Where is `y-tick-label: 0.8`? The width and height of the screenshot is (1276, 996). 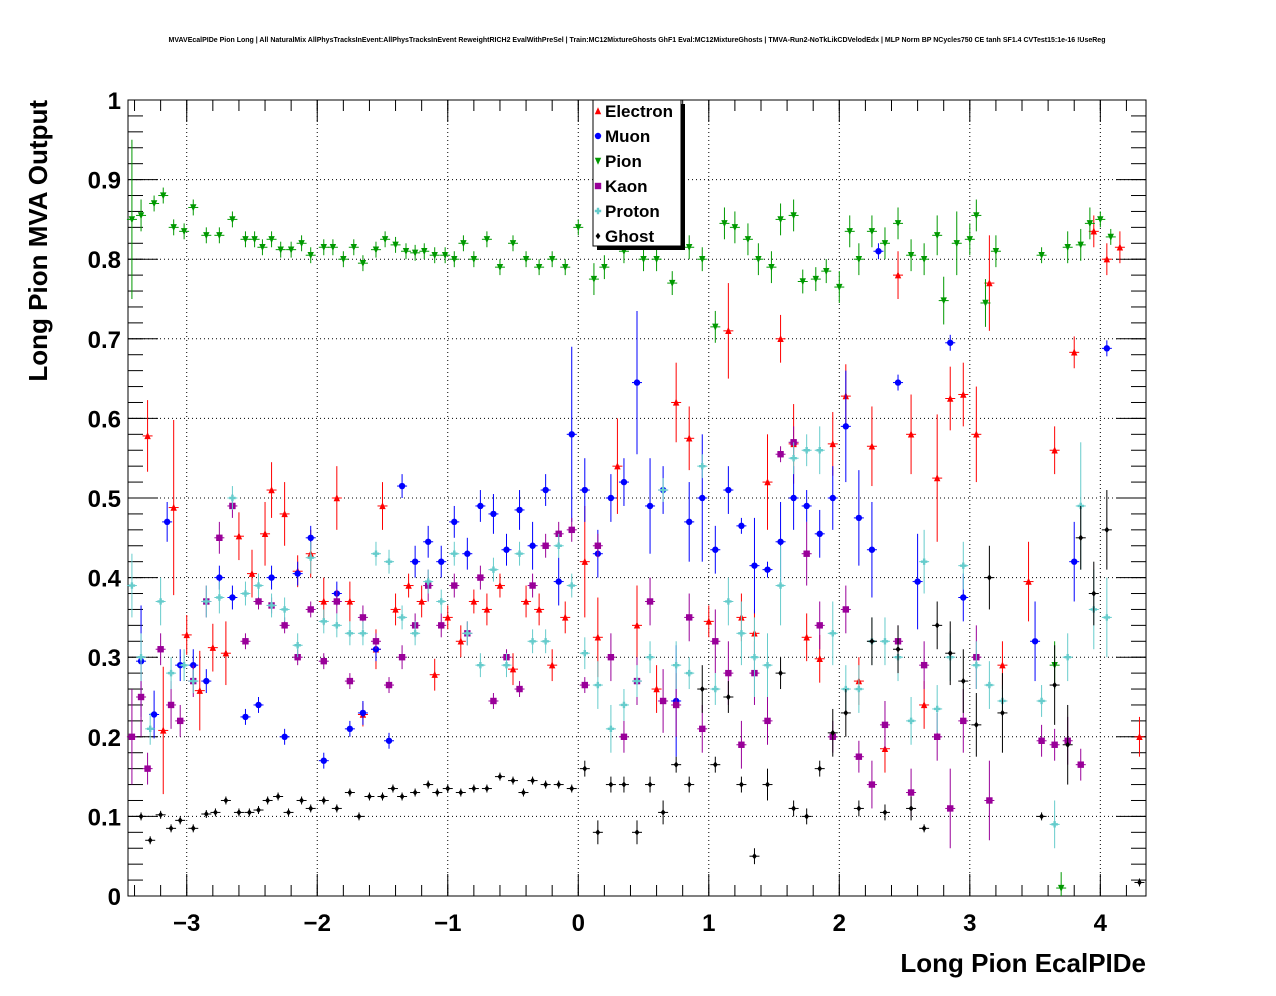
y-tick-label: 0.8 is located at coordinates (104, 260).